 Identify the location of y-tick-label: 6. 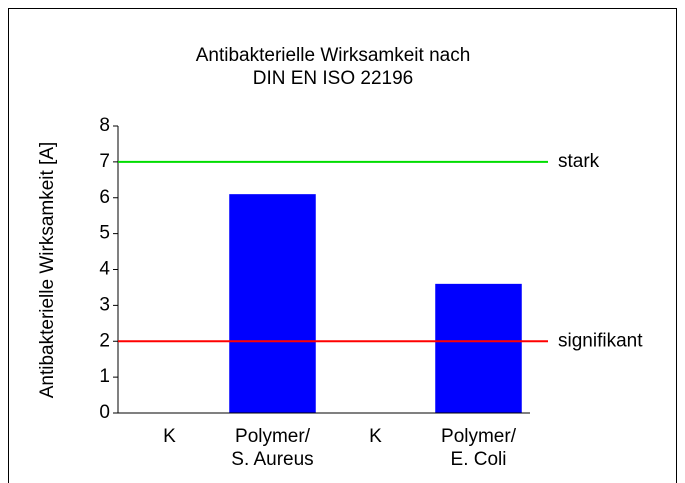
(104, 197).